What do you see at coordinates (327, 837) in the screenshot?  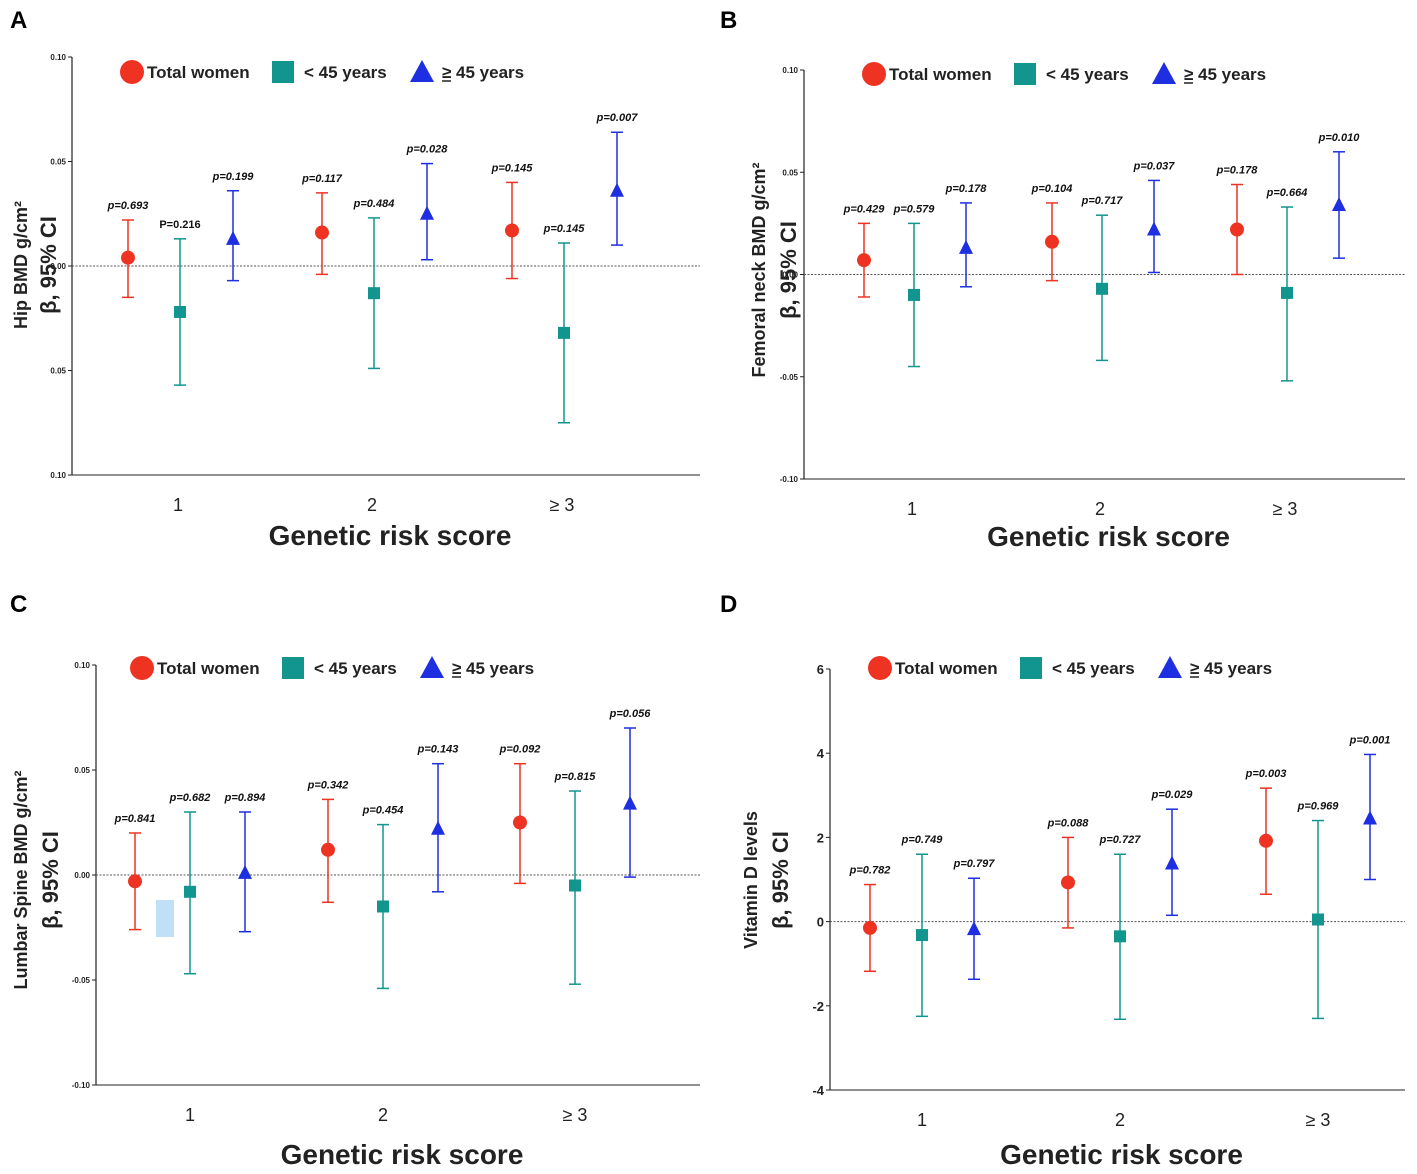 I see `series-total-women: p=0.841 p=0.342 p=0.092` at bounding box center [327, 837].